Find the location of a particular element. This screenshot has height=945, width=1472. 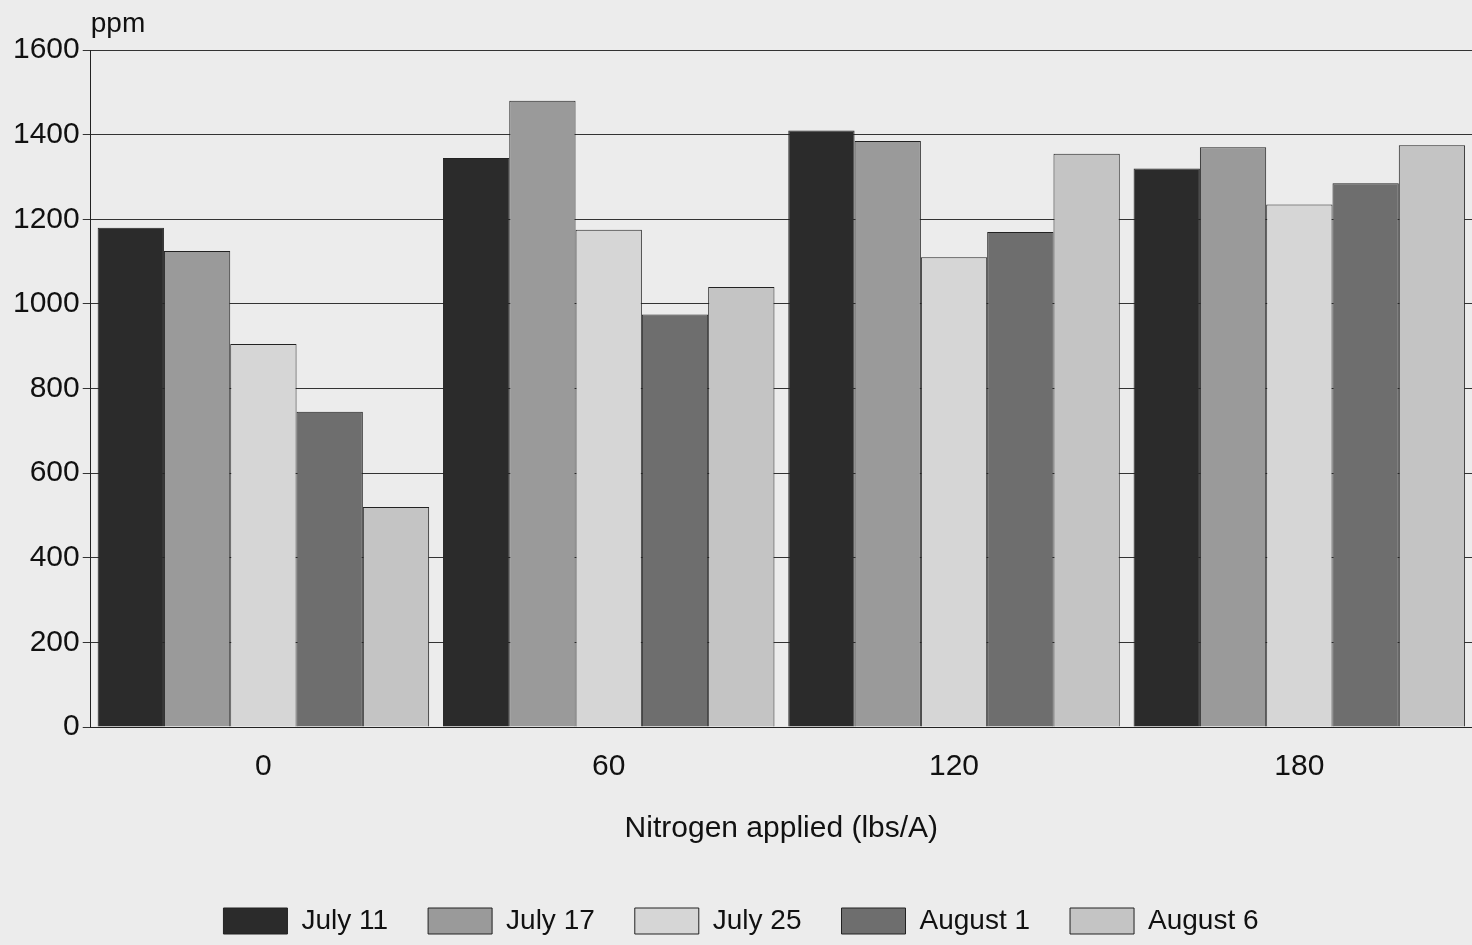

legend-label: August 1 is located at coordinates (975, 919).